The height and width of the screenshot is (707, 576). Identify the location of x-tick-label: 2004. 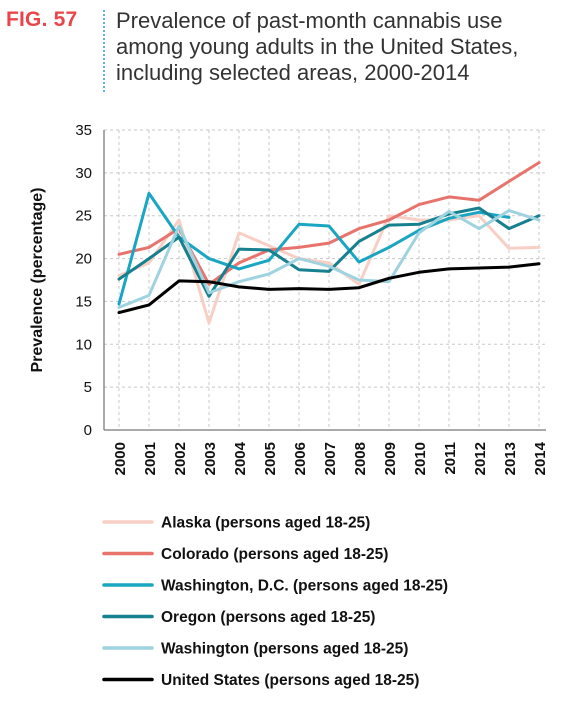
(240, 458).